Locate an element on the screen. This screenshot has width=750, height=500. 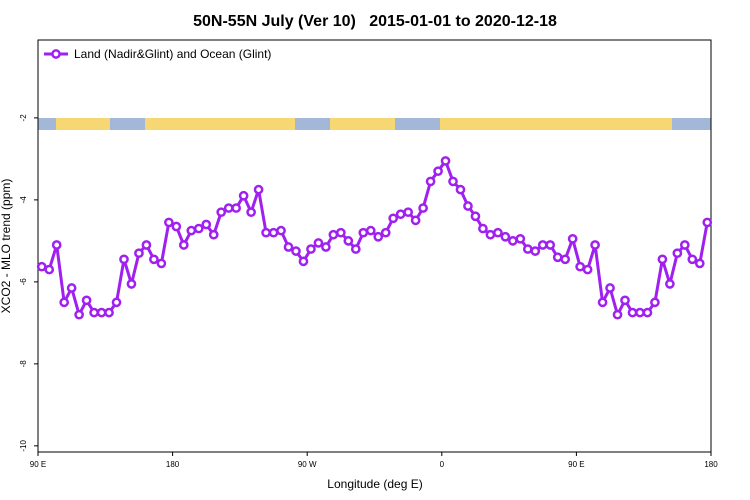
y-tick-label: -4 is located at coordinates (23, 200).